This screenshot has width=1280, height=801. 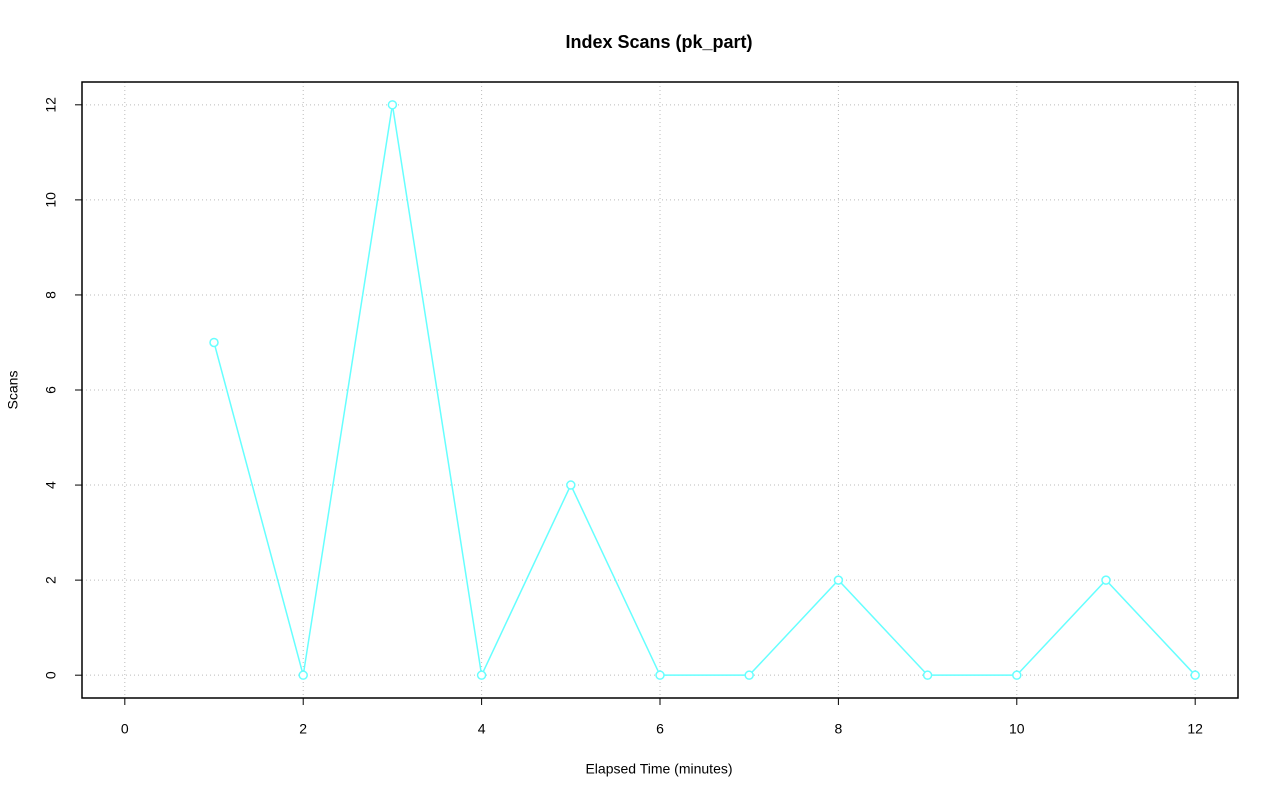 I want to click on x-tick-label: 6, so click(x=660, y=729).